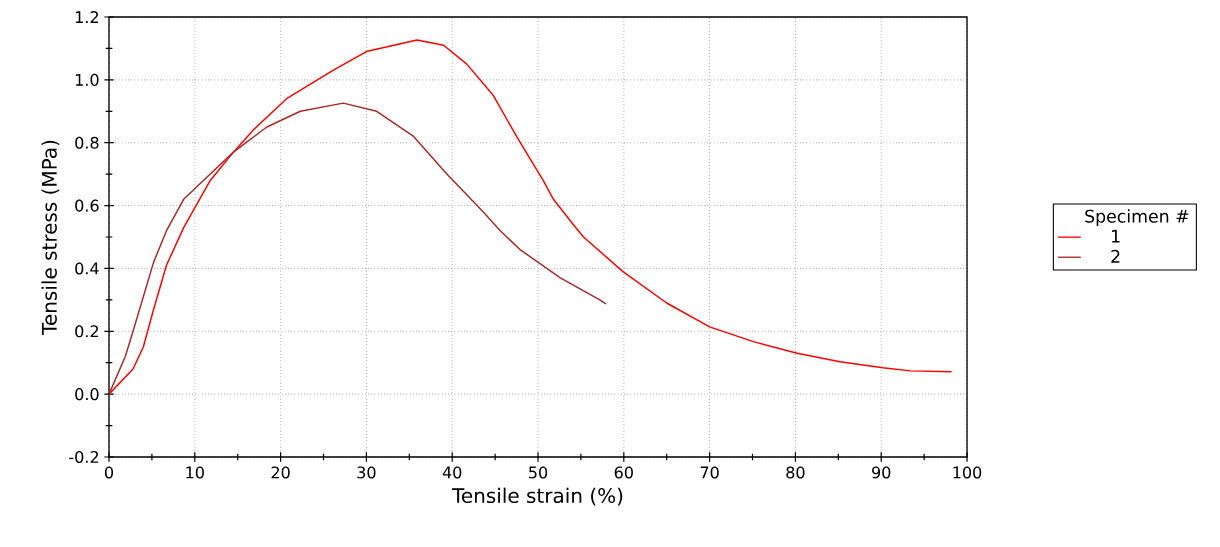 The height and width of the screenshot is (547, 1220). What do you see at coordinates (84, 457) in the screenshot?
I see `y-tick-label: -0.2` at bounding box center [84, 457].